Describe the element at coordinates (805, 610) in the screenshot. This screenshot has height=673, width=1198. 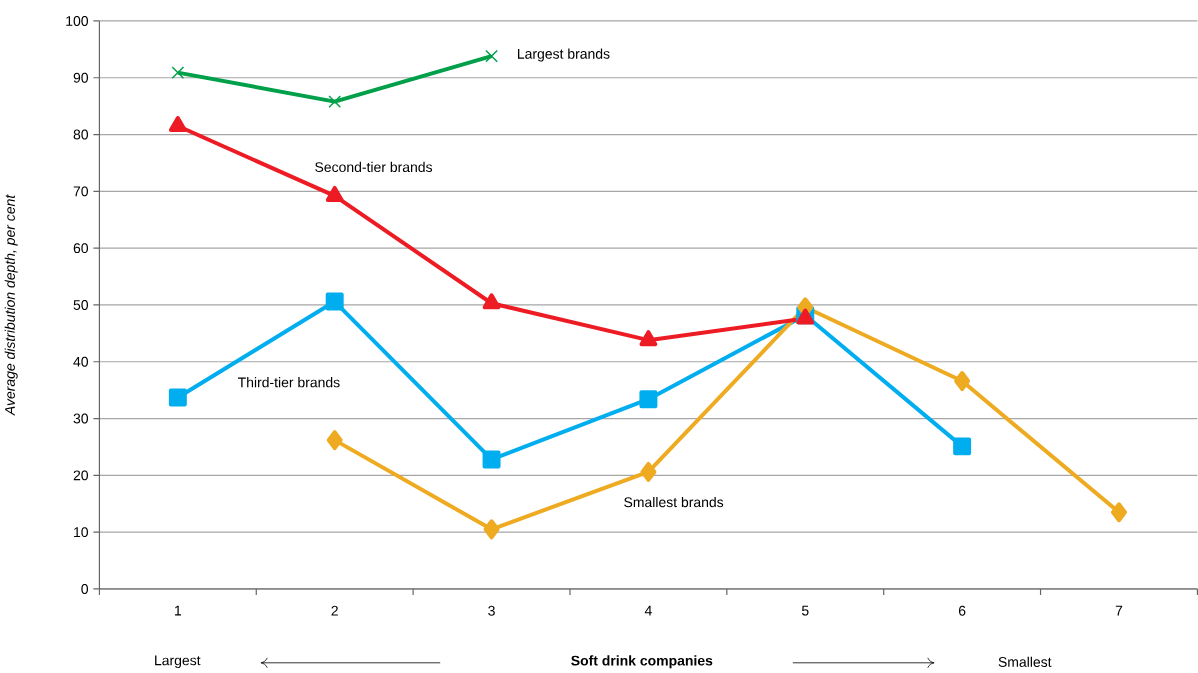
I see `x-tick-label: 5` at that location.